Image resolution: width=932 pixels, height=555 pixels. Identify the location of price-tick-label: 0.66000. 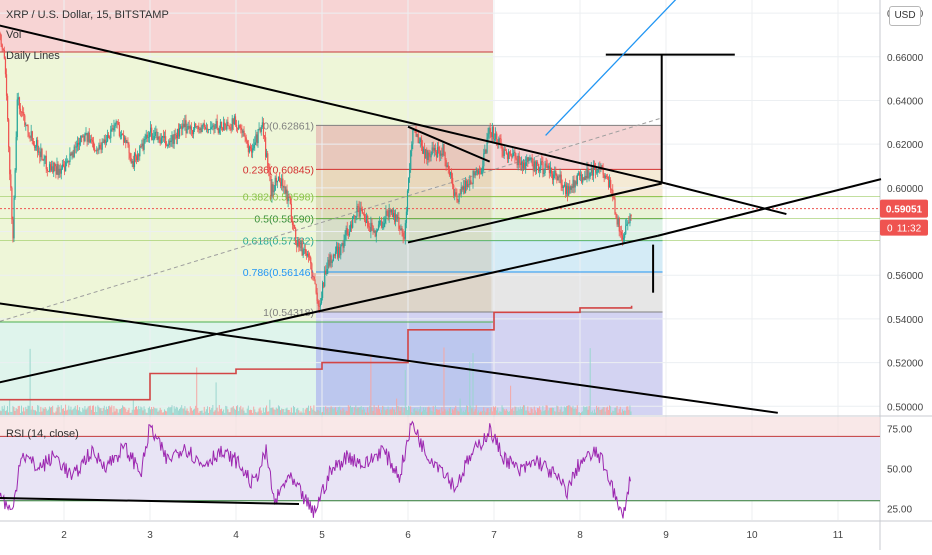
(905, 58).